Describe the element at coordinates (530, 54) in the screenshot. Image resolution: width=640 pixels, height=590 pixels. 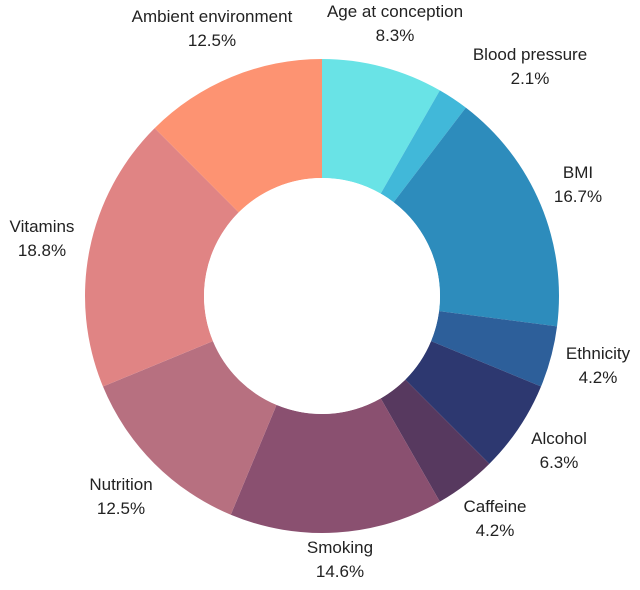
I see `label-blood-pressure: Blood pressure` at that location.